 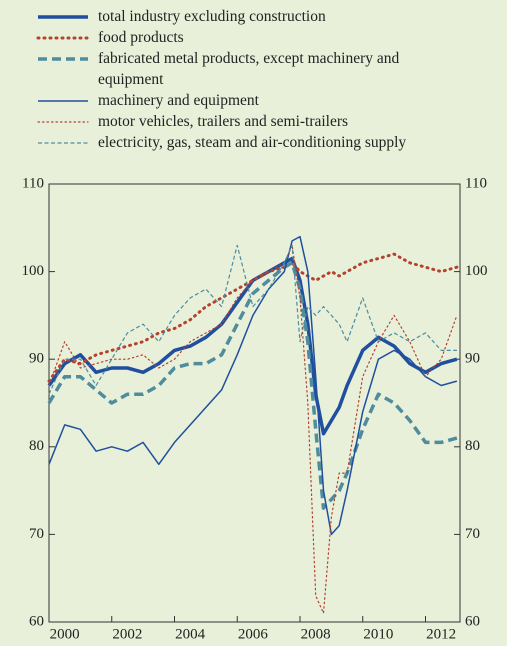 I want to click on y-tick-label: 90, so click(x=36, y=359).